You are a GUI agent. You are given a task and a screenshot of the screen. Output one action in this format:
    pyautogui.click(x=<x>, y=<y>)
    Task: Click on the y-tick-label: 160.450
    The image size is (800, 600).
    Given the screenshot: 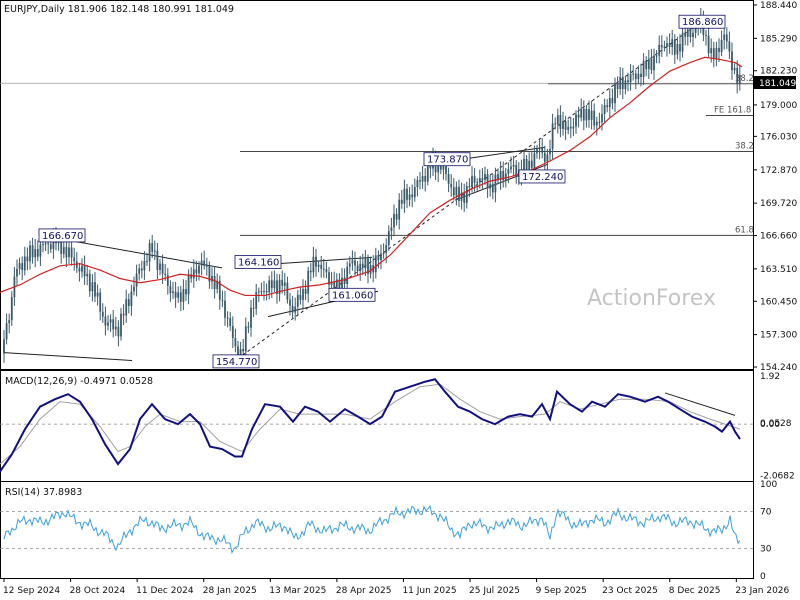 What is the action you would take?
    pyautogui.click(x=778, y=302)
    